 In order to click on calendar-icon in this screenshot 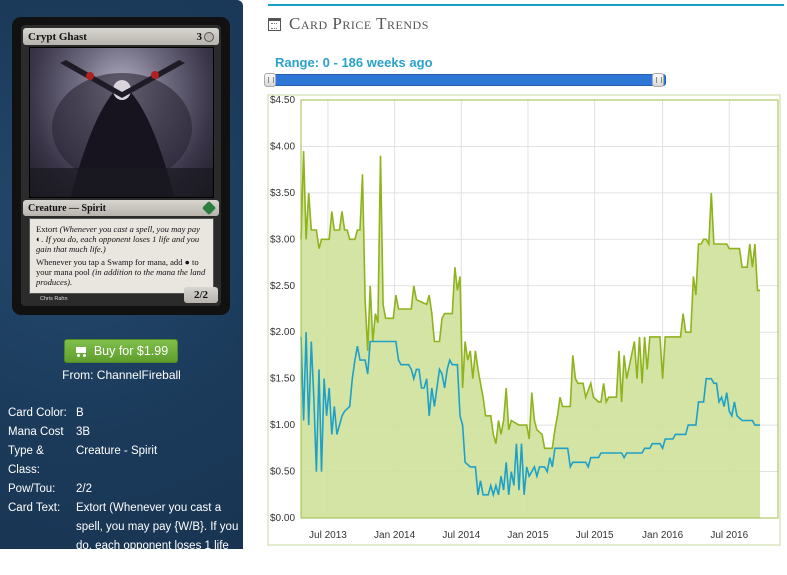, I will do `click(274, 24)`.